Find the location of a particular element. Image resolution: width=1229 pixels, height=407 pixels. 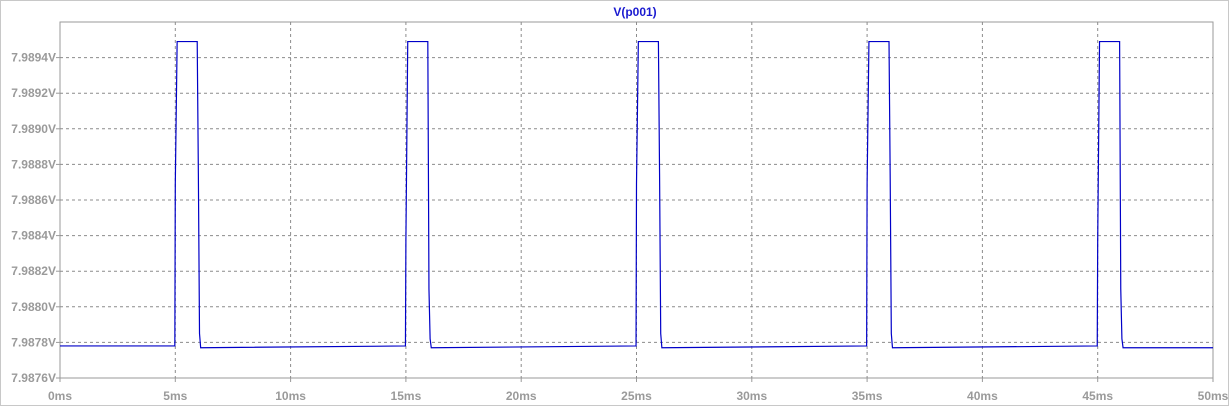

x-tick-label: 25ms is located at coordinates (636, 396).